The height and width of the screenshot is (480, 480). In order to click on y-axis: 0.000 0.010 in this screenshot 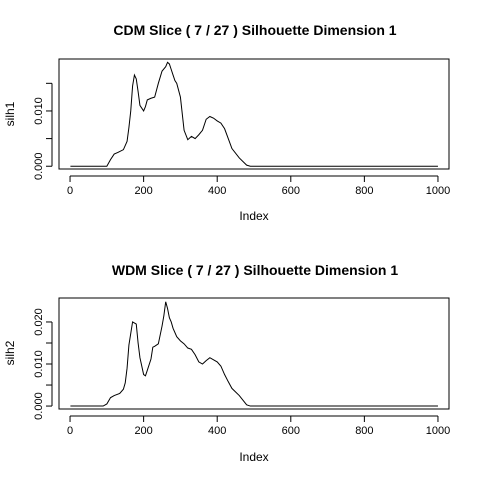, I will do `click(43, 131)`.